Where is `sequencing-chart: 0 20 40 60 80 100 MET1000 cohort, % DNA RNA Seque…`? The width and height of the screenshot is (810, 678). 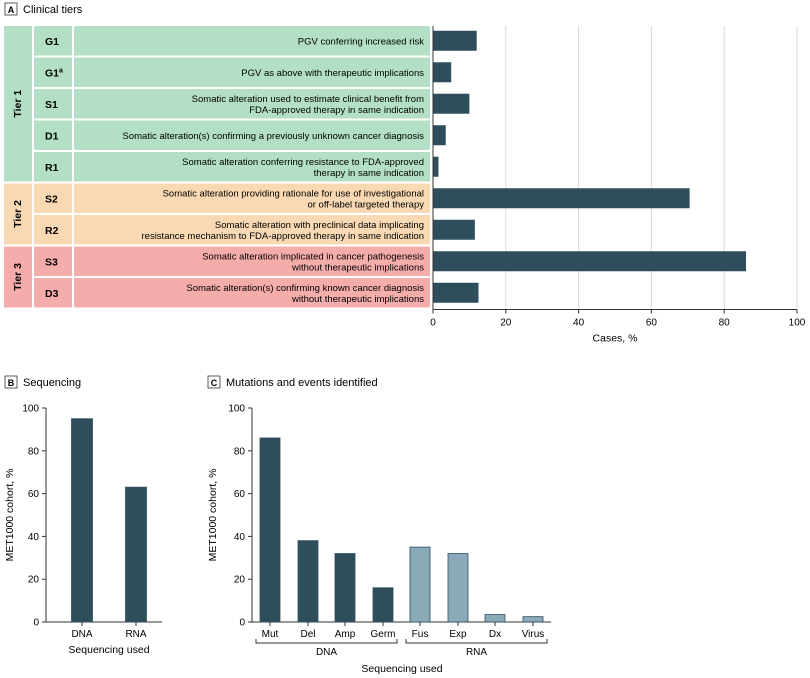
sequencing-chart: 0 20 40 60 80 100 MET1000 cohort, % DNA RNA Seque… is located at coordinates (83, 530).